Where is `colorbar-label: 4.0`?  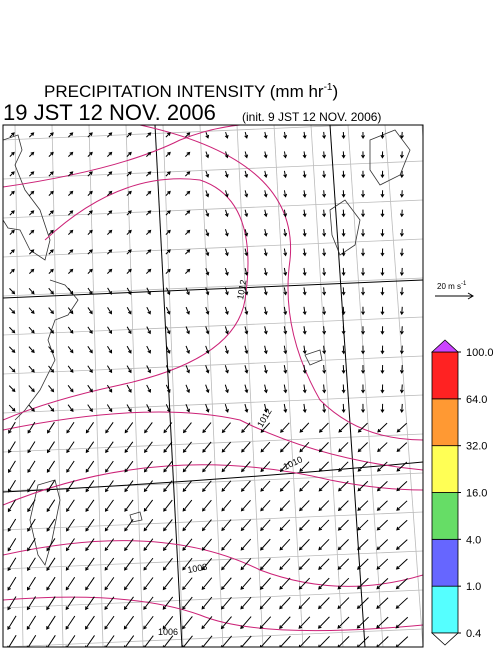 colorbar-label: 4.0 is located at coordinates (473, 540).